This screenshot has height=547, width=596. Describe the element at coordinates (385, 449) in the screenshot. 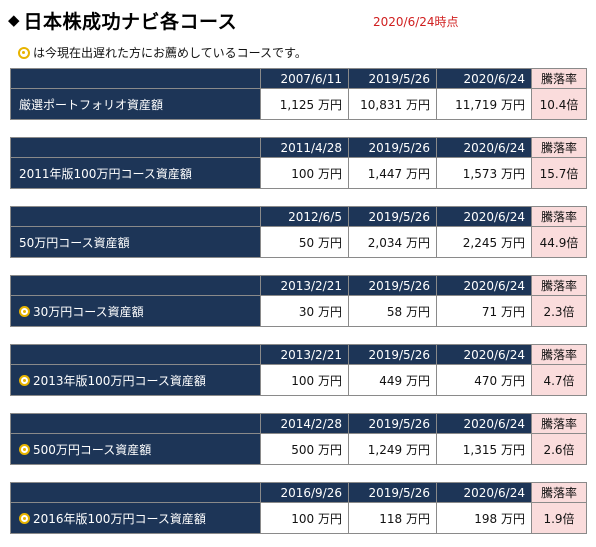

I see `asset-value: 1,249` at that location.